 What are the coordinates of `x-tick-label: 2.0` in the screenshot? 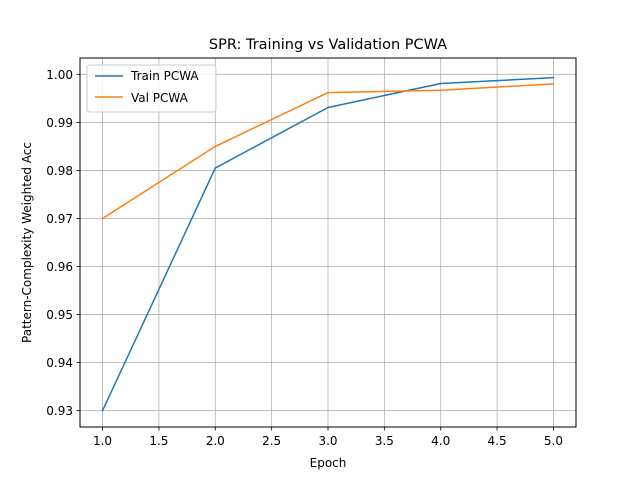 It's located at (215, 441).